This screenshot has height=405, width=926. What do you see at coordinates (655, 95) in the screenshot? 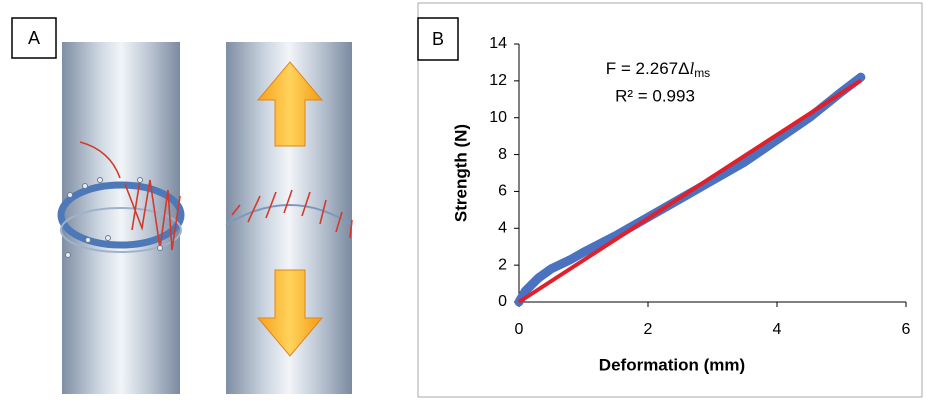
I see `r-squared: R² = 0.993` at bounding box center [655, 95].